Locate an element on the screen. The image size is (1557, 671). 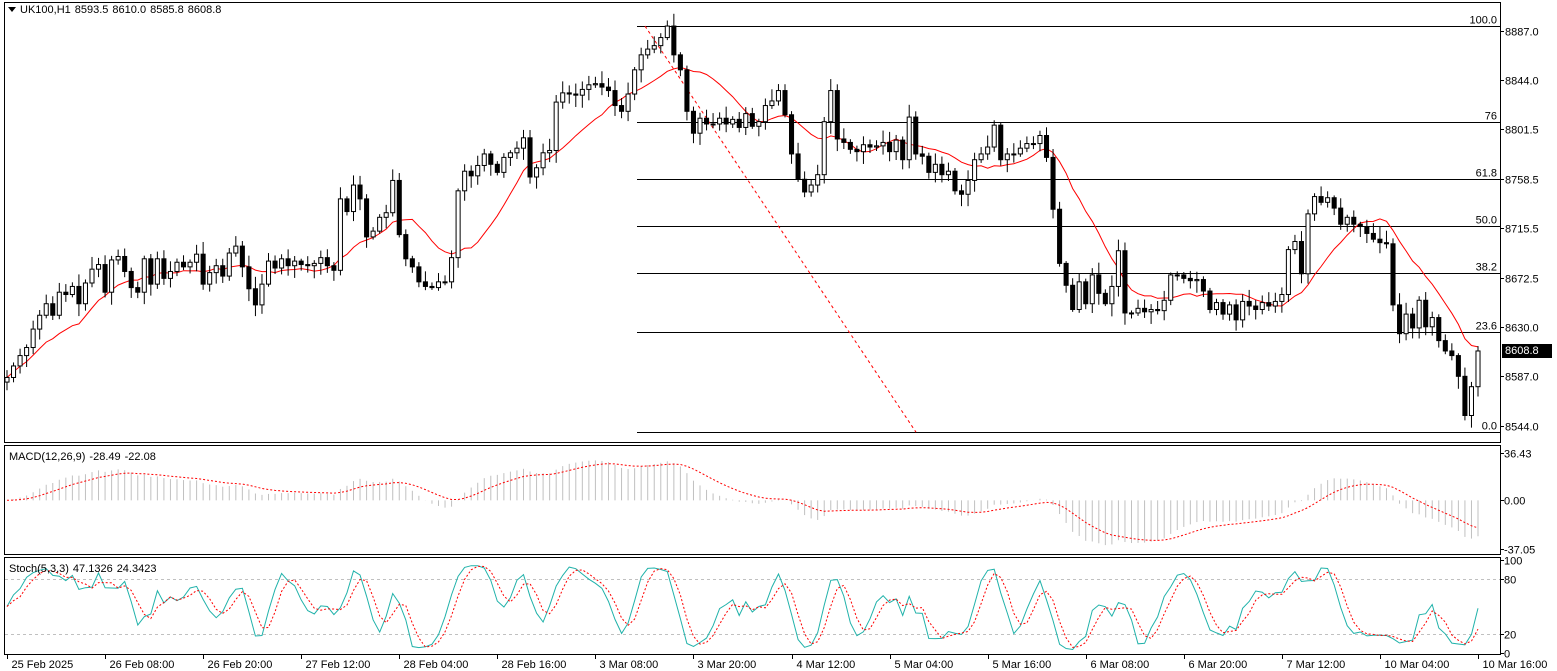
high-value: 8610.0 is located at coordinates (129, 10).